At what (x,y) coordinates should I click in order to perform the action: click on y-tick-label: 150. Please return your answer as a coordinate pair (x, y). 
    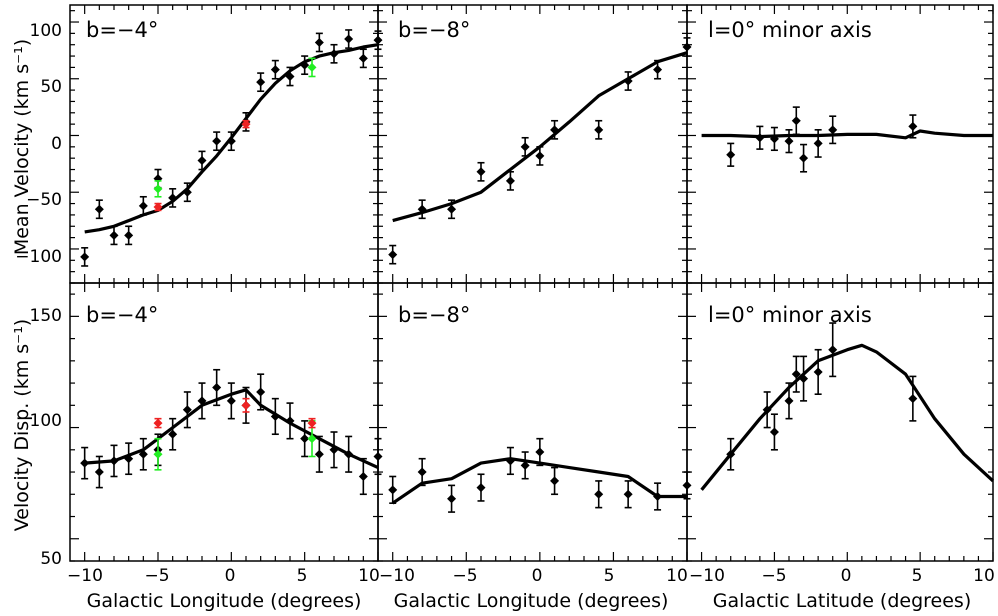
    Looking at the image, I should click on (46, 316).